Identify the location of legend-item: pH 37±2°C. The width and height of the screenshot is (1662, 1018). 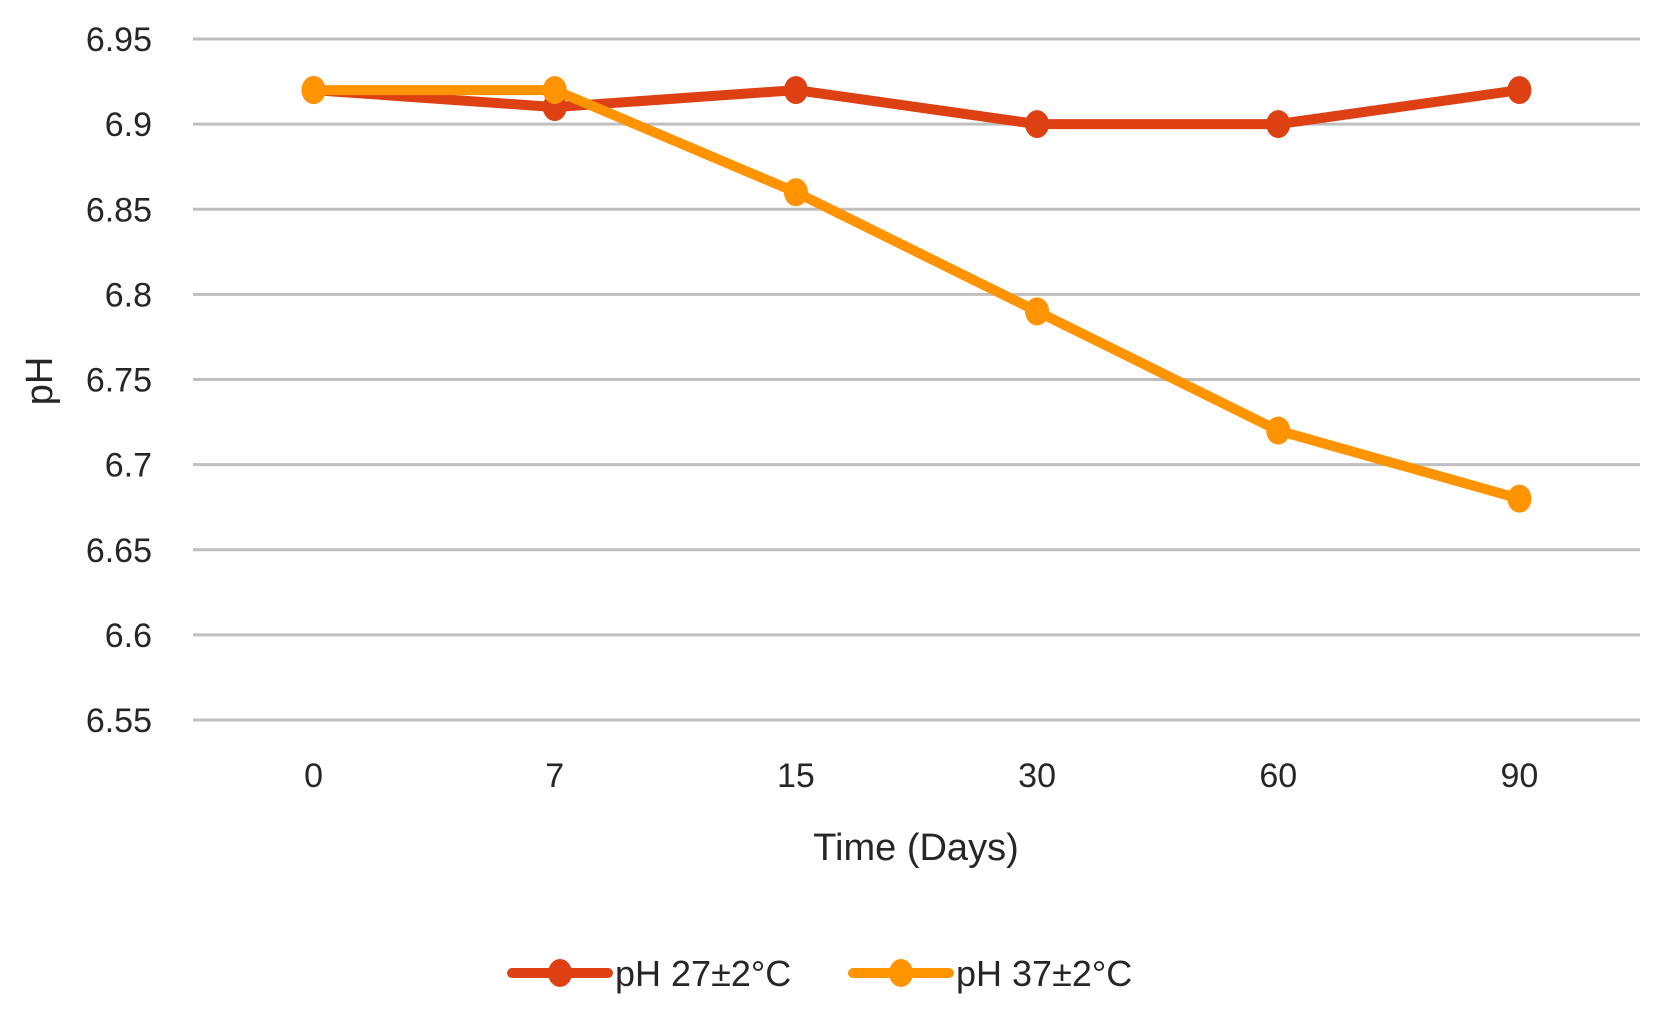
(990, 973).